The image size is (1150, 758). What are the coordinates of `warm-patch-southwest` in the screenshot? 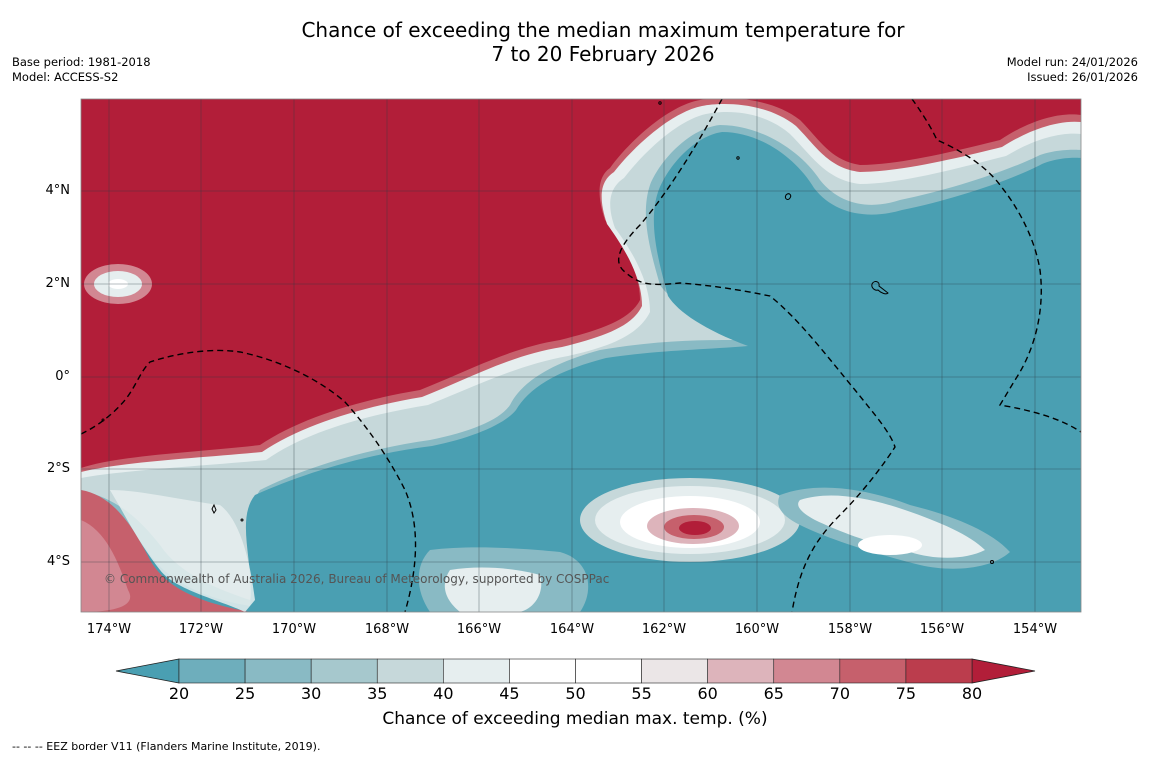 It's located at (168, 551).